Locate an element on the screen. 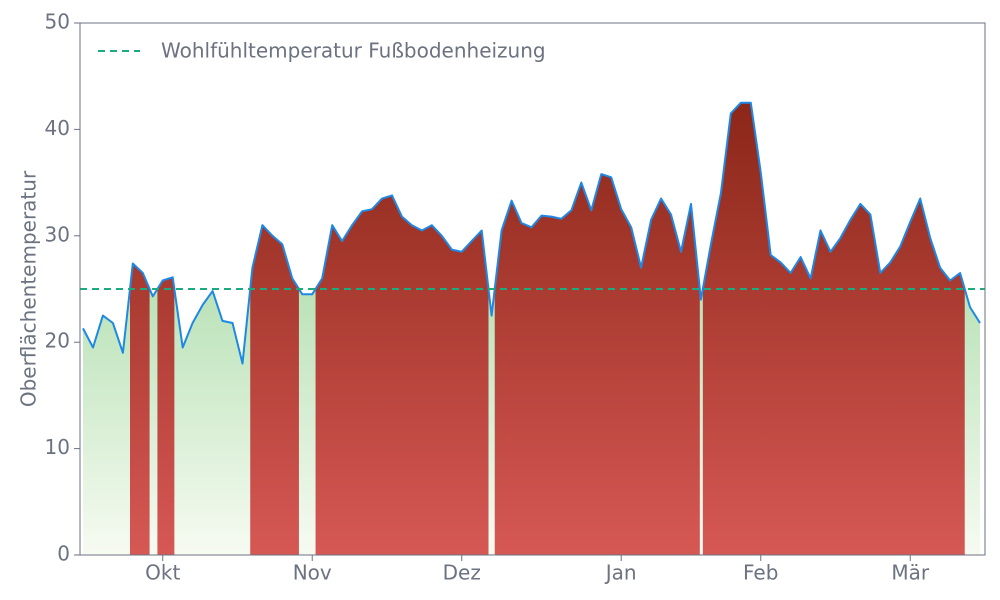  y-tick-label: 0 is located at coordinates (63, 554).